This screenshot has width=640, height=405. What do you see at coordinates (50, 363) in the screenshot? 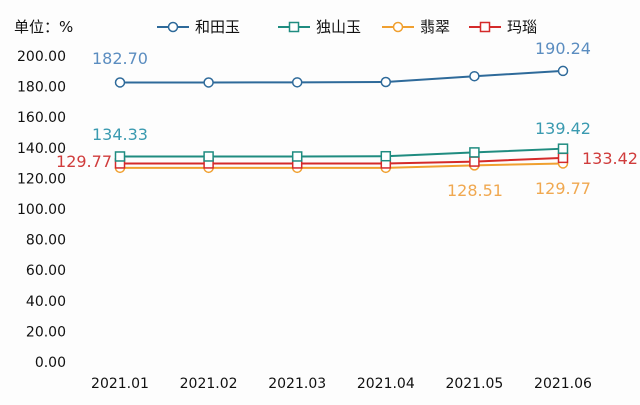
I see `y-tick-label: 0.00` at bounding box center [50, 363].